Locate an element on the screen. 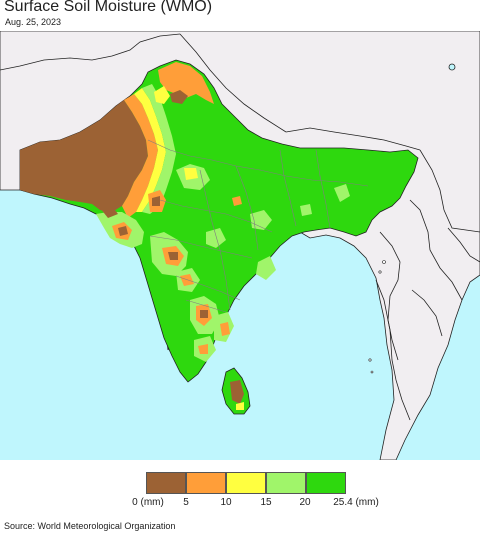 This screenshot has width=480, height=536. legend: 0 (mm) 5 10 15 20 25.4 (mm) is located at coordinates (240, 489).